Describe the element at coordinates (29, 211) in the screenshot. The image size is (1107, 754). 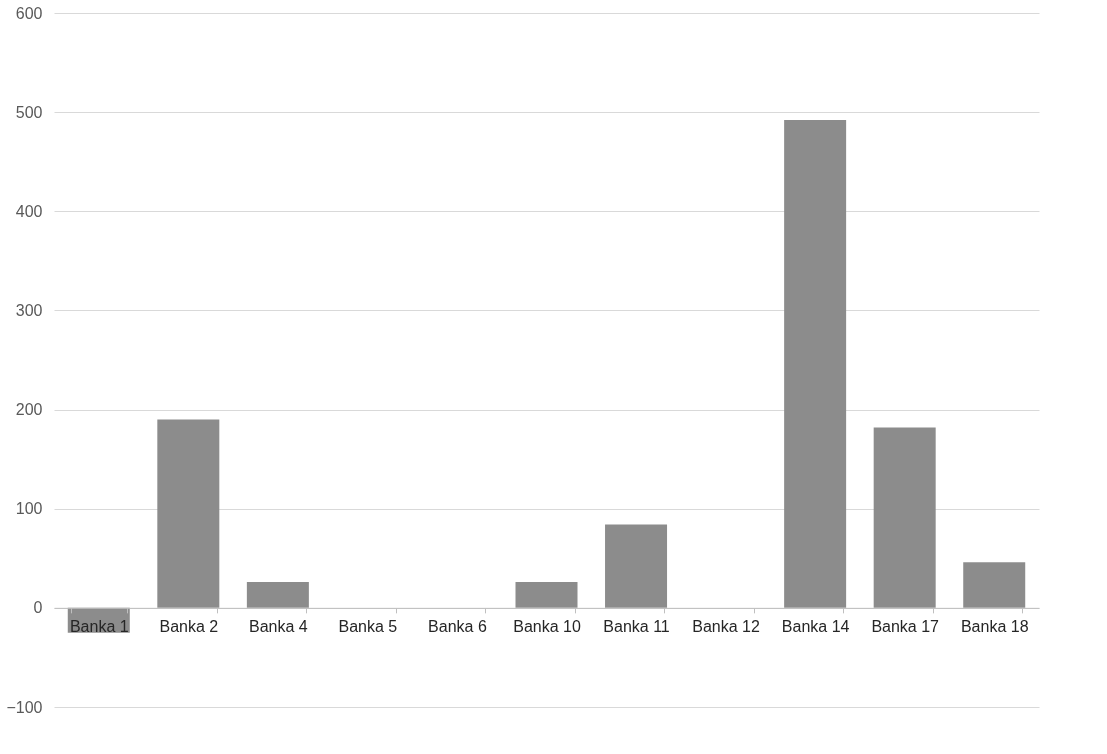
I see `y-tick-label: 400` at that location.